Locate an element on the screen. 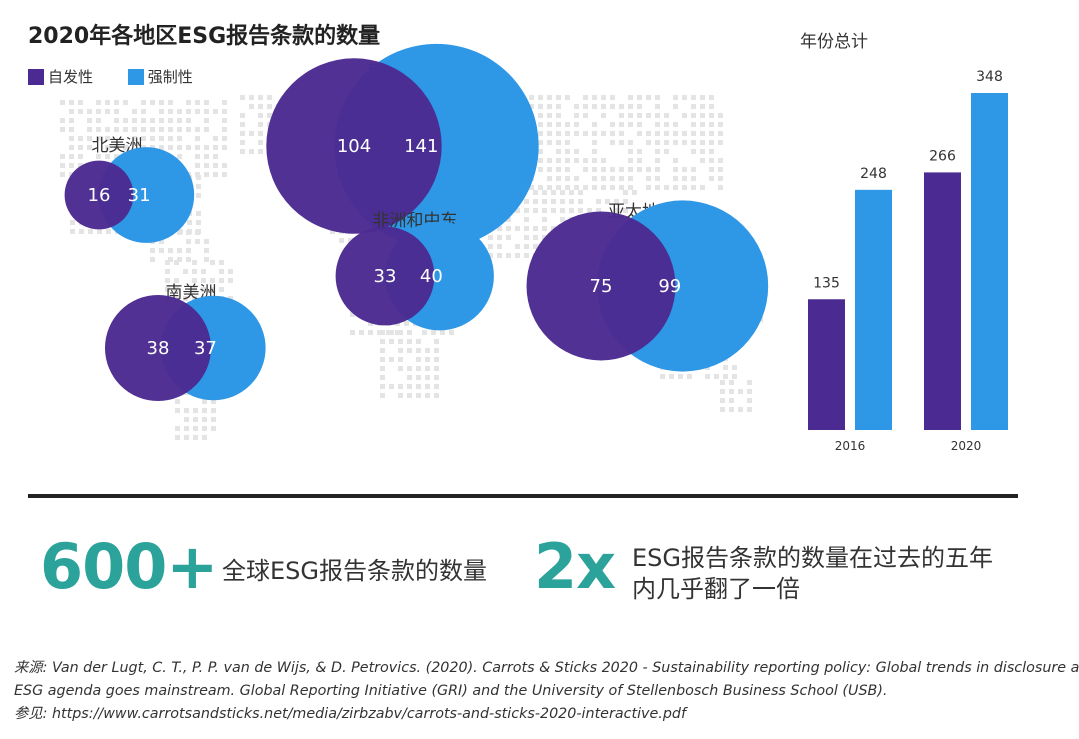  stat-growth-label-line1: ESG报告条款的数量在过去的五年 is located at coordinates (812, 558).